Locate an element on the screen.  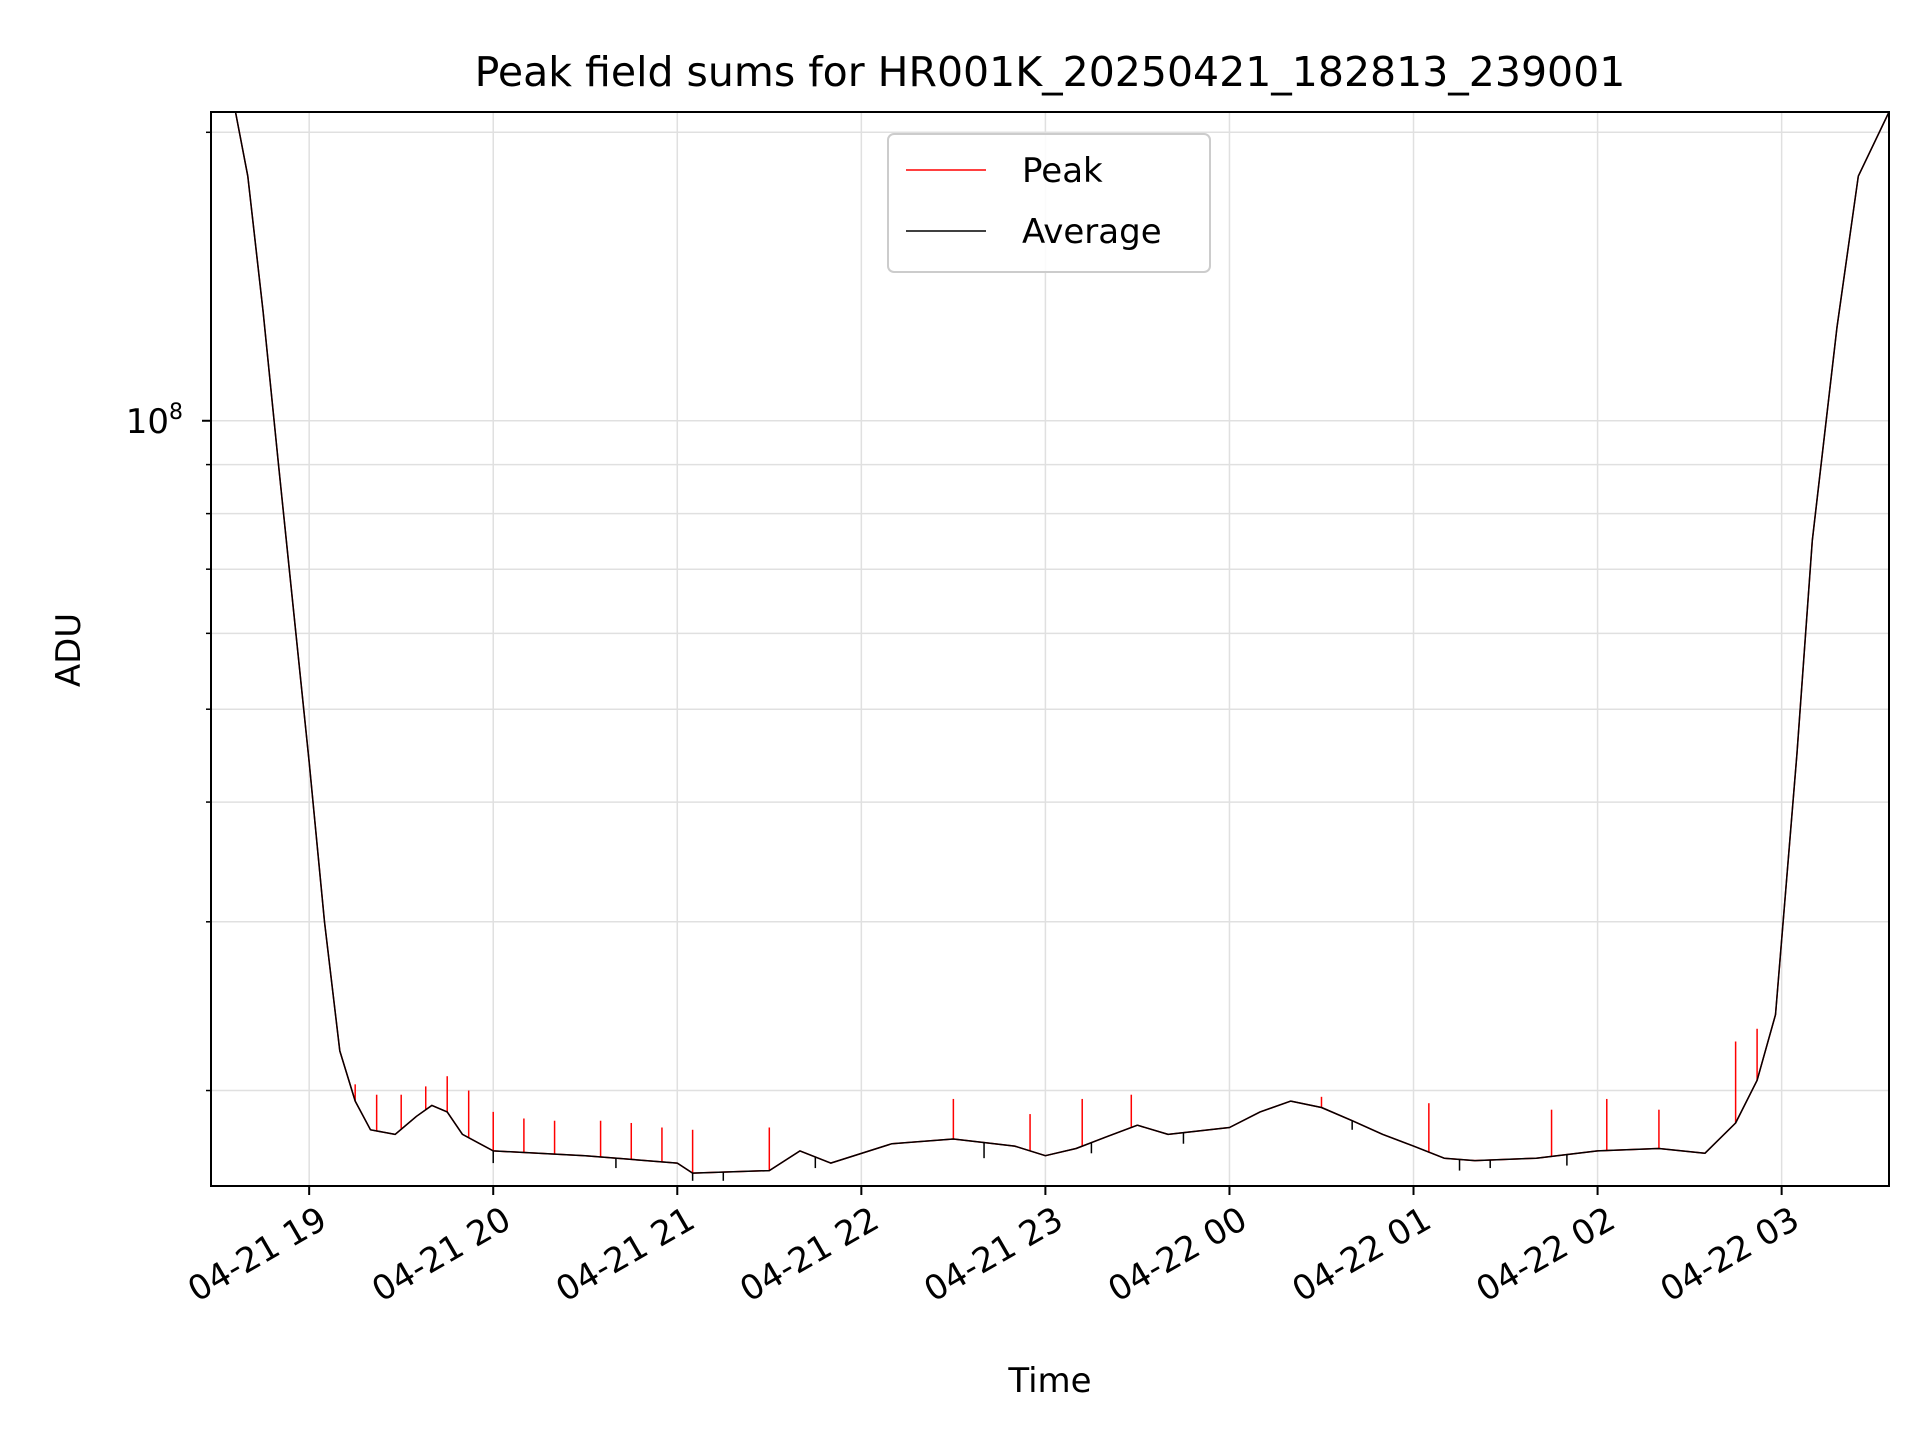
y-tick-label-base: 10 is located at coordinates (147, 422).